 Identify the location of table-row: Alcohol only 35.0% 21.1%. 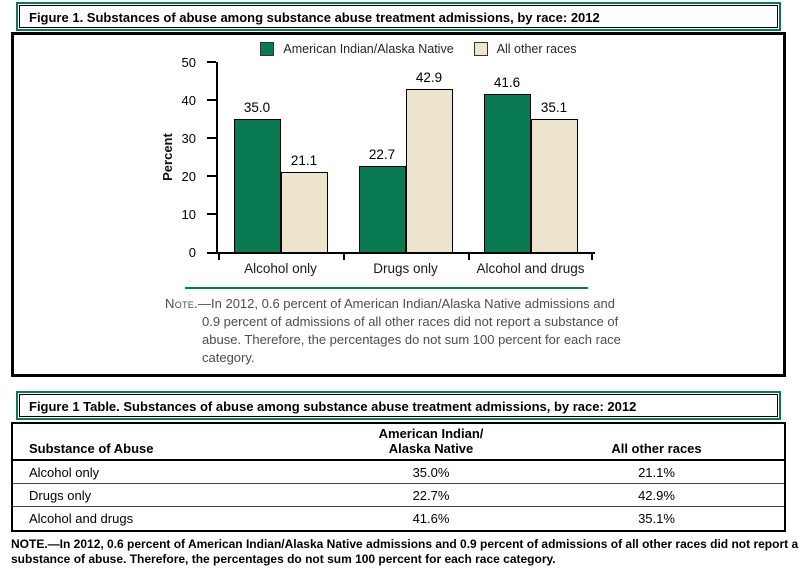
(398, 472).